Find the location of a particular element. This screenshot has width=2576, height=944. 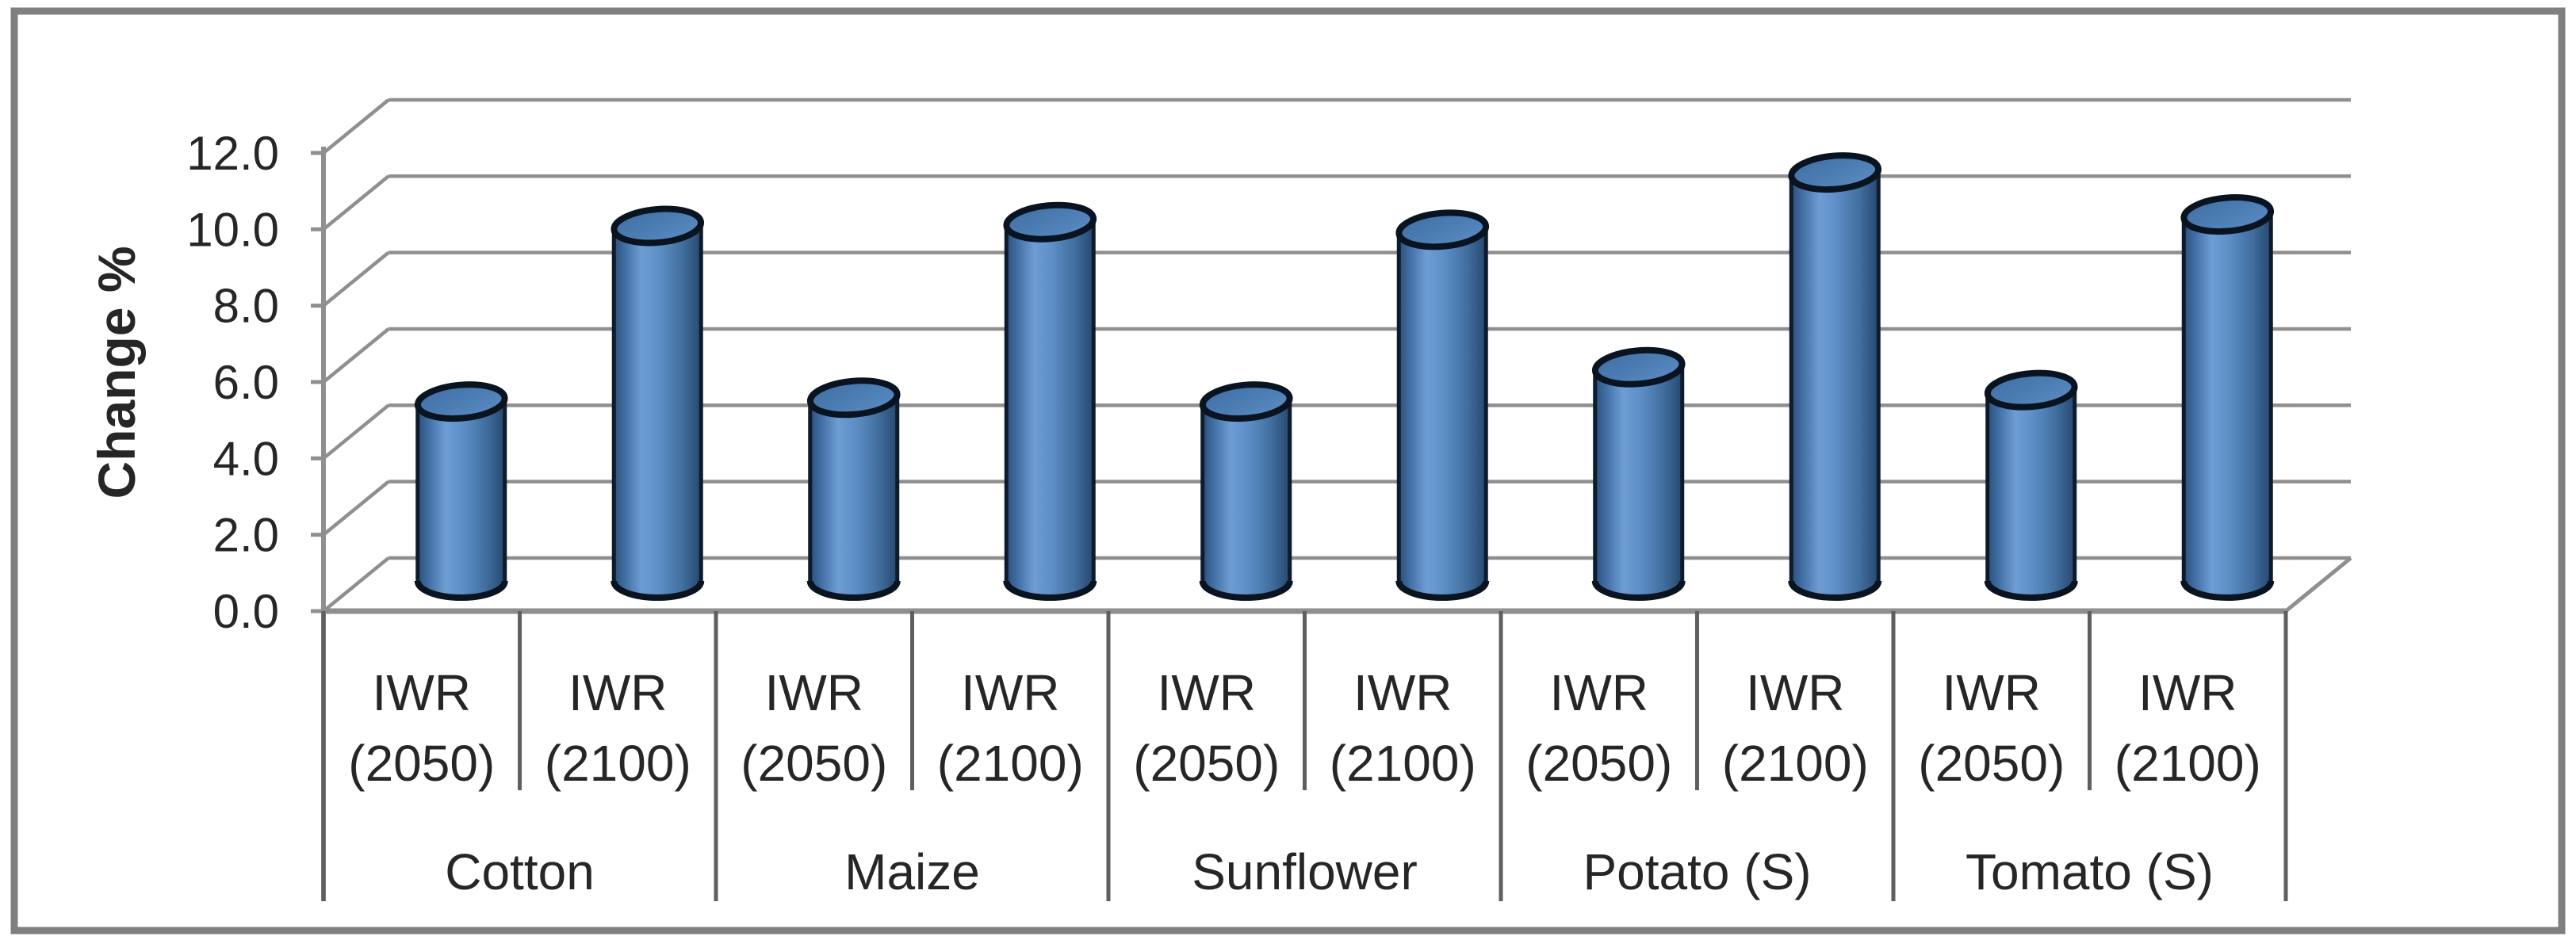

y-tick-label: 6.0 is located at coordinates (246, 382).